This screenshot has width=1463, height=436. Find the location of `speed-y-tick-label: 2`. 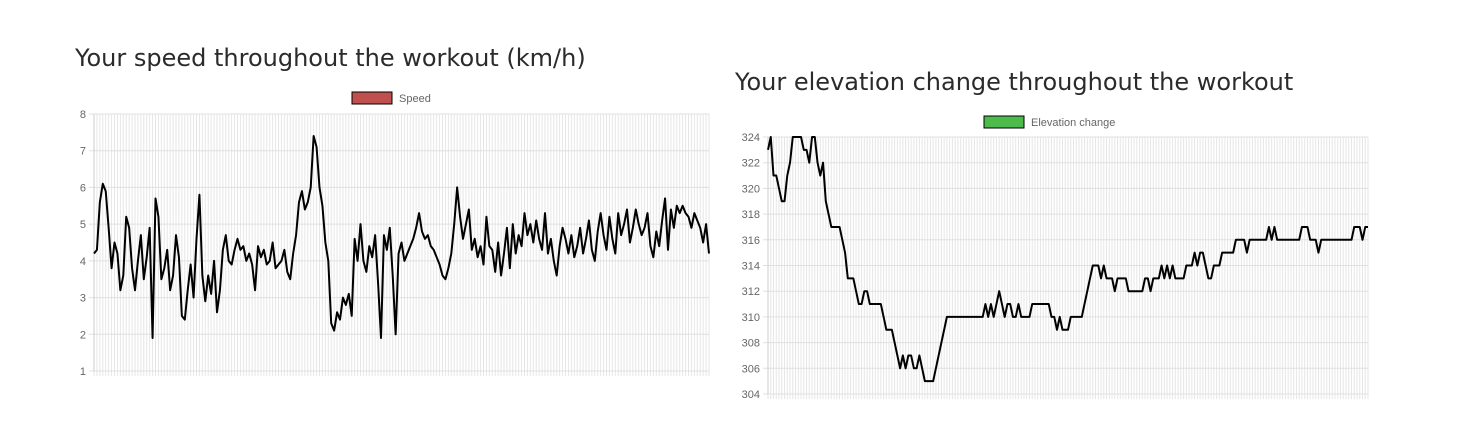

speed-y-tick-label: 2 is located at coordinates (83, 335).